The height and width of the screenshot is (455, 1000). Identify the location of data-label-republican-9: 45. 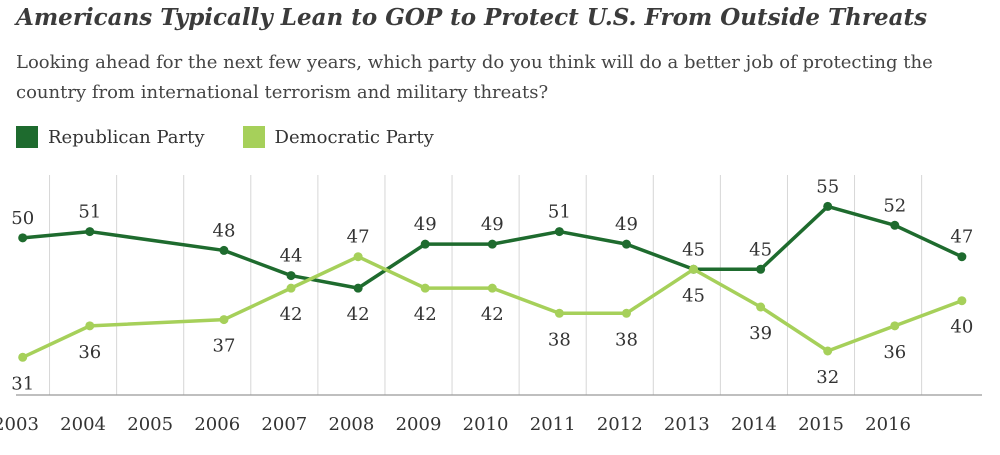
(693, 249).